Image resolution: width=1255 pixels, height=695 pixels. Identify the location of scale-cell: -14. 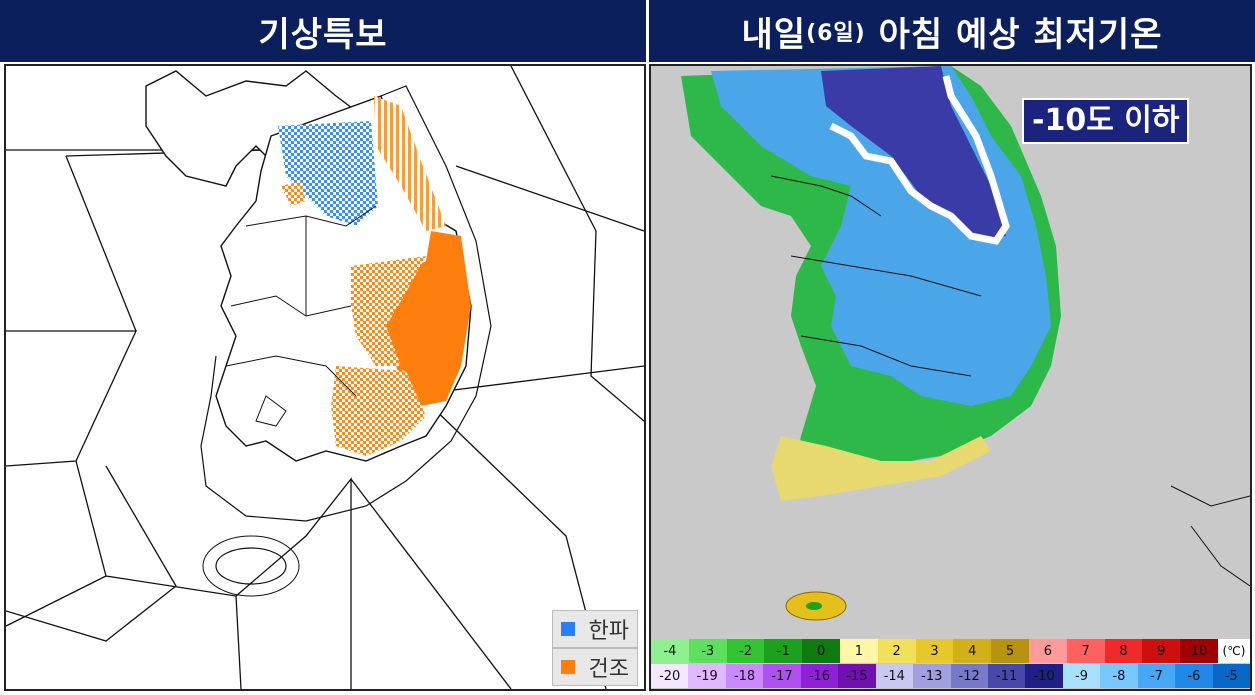
(894, 676).